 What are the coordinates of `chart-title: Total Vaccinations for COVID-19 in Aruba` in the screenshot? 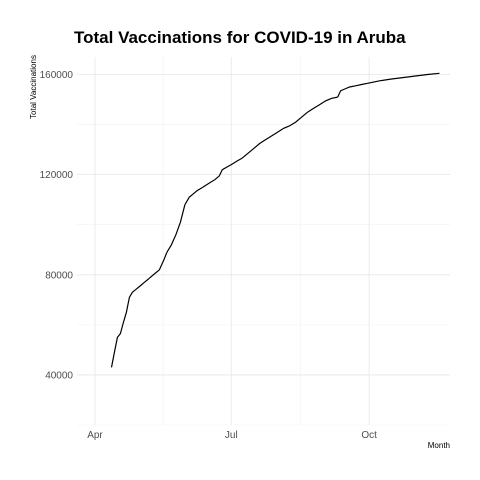 It's located at (240, 37).